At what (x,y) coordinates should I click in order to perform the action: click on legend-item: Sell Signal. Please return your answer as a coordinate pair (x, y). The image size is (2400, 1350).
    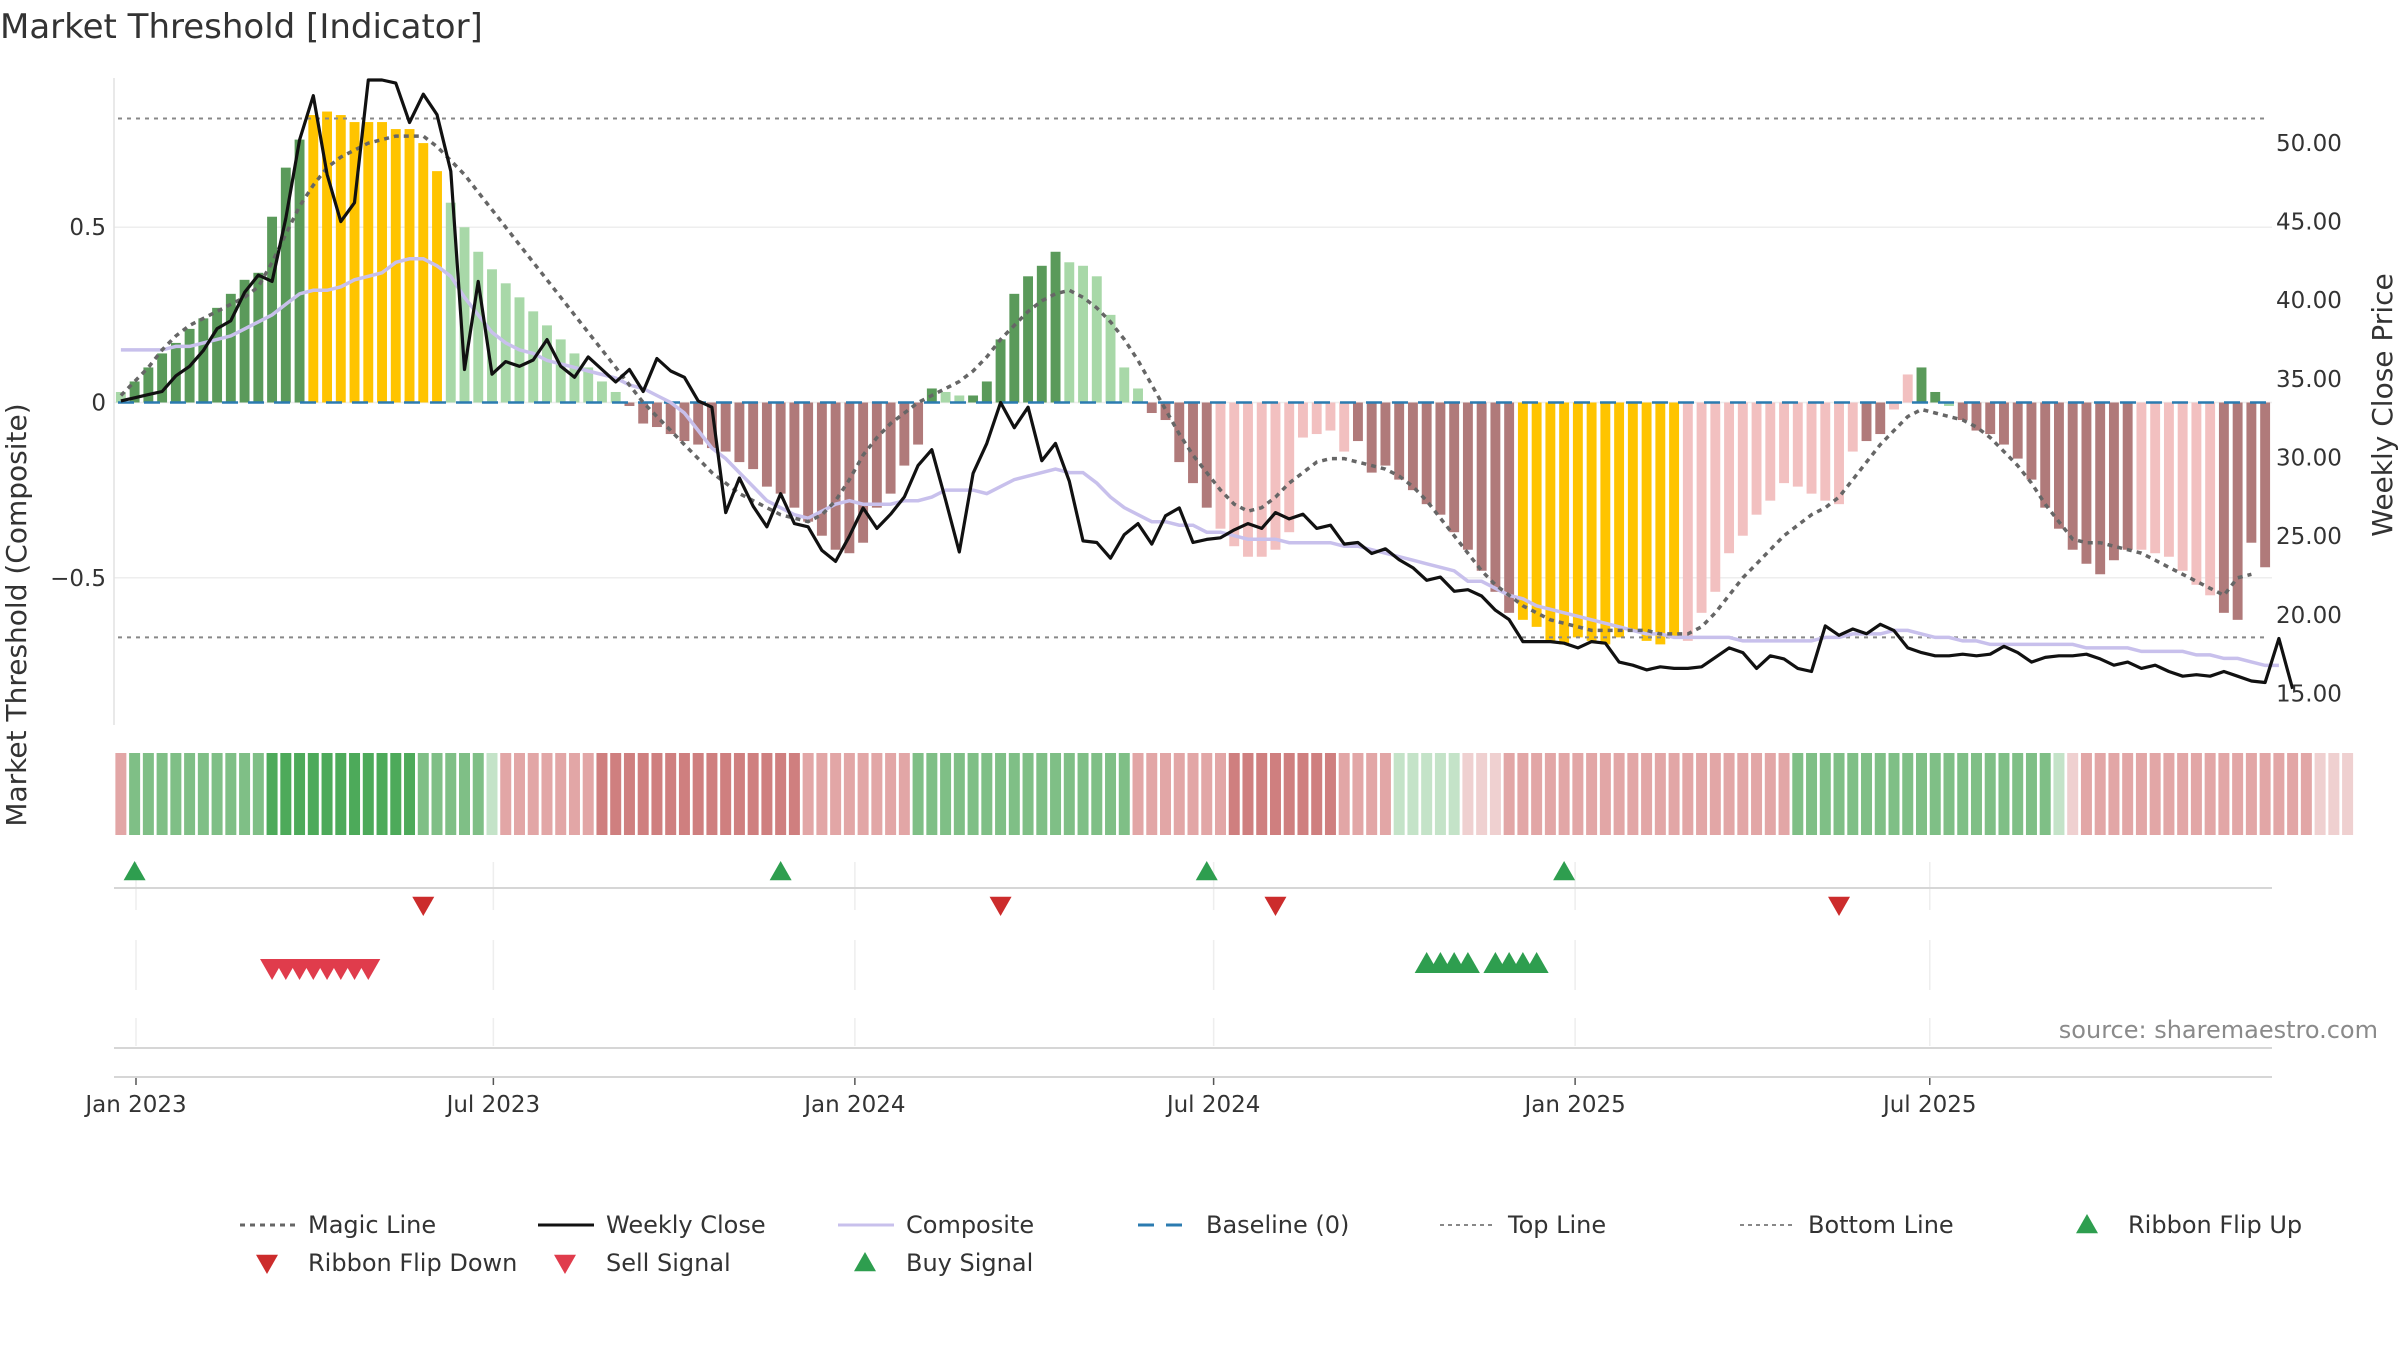
    Looking at the image, I should click on (642, 1263).